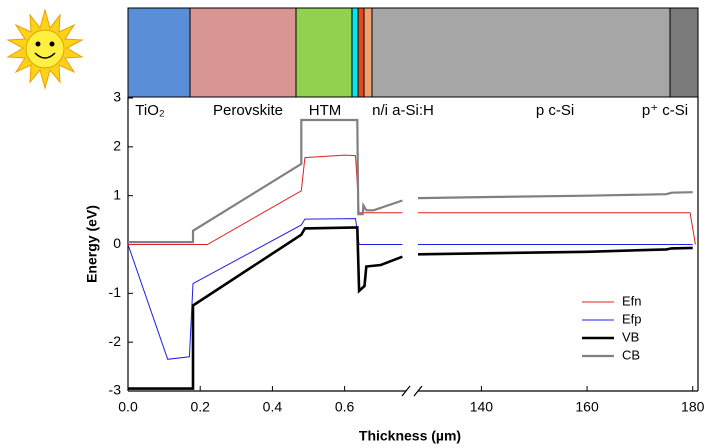  Describe the element at coordinates (403, 110) in the screenshot. I see `layer-label: n/i a-Si:H` at that location.